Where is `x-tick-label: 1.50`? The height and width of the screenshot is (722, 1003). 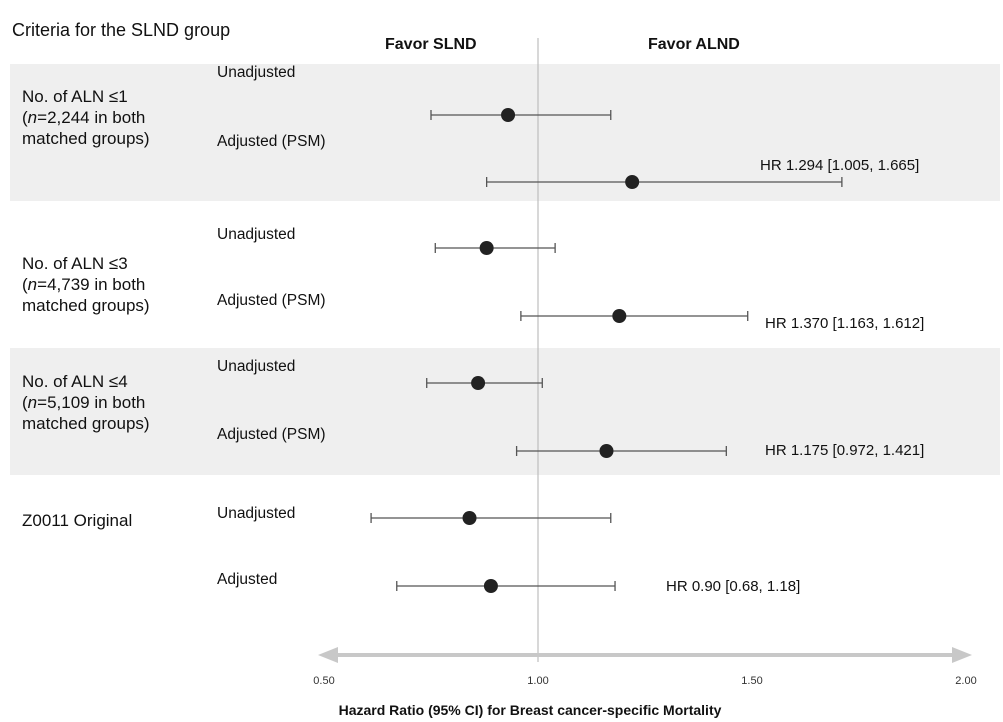 x-tick-label: 1.50 is located at coordinates (752, 681).